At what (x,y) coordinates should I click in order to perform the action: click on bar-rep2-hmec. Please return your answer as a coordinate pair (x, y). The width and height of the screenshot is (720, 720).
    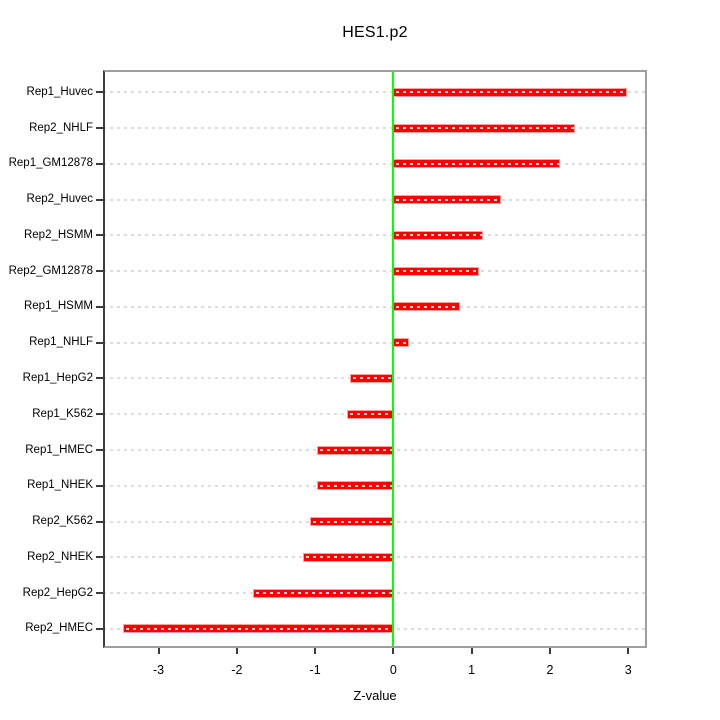
    Looking at the image, I should click on (258, 629).